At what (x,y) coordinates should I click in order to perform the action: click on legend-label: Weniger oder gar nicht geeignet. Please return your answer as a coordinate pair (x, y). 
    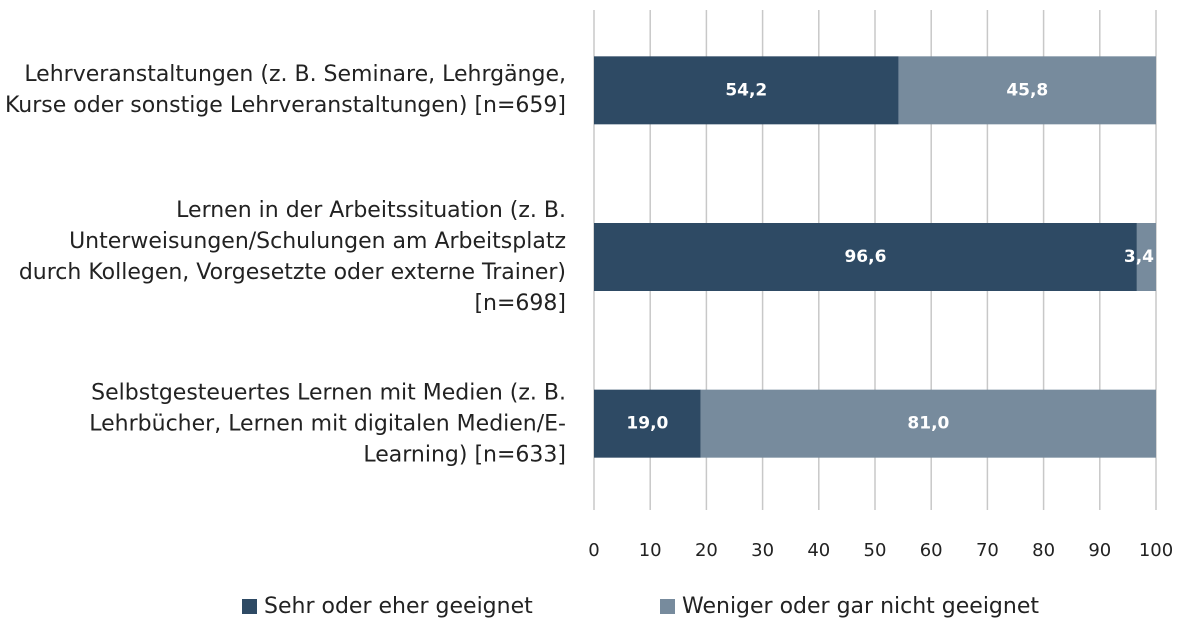
    Looking at the image, I should click on (860, 606).